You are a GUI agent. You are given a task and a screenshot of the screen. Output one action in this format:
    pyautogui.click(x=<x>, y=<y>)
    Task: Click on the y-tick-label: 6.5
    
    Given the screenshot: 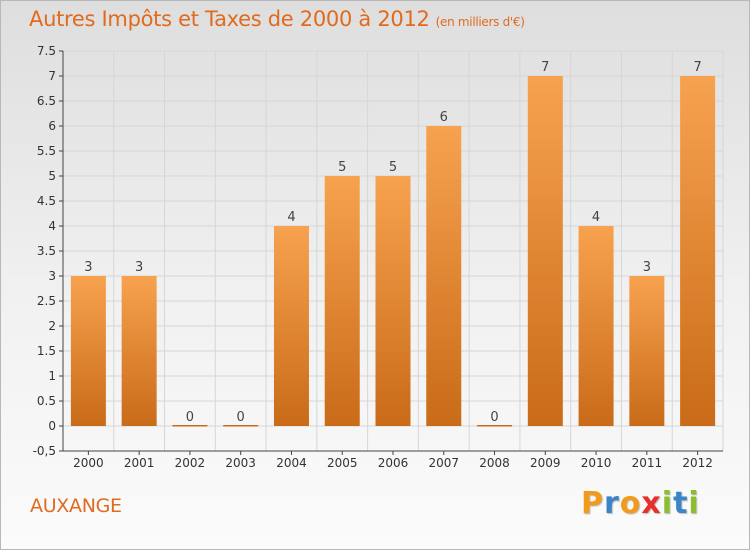 What is the action you would take?
    pyautogui.click(x=46, y=101)
    